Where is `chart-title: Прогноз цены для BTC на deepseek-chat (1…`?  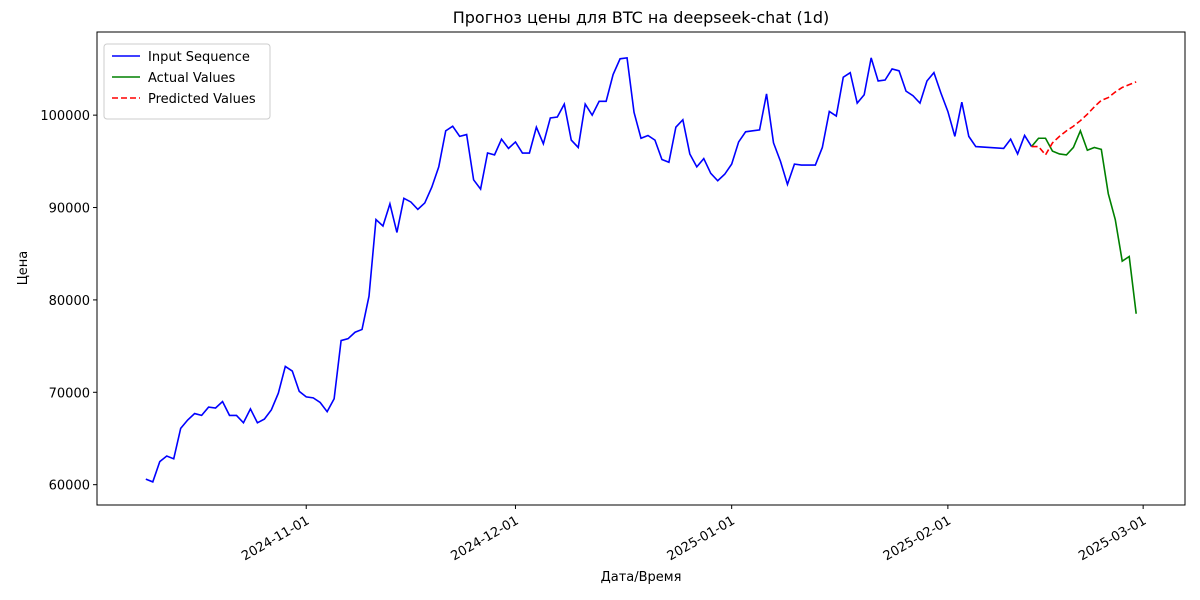 chart-title: Прогноз цены для BTC на deepseek-chat (1… is located at coordinates (641, 17).